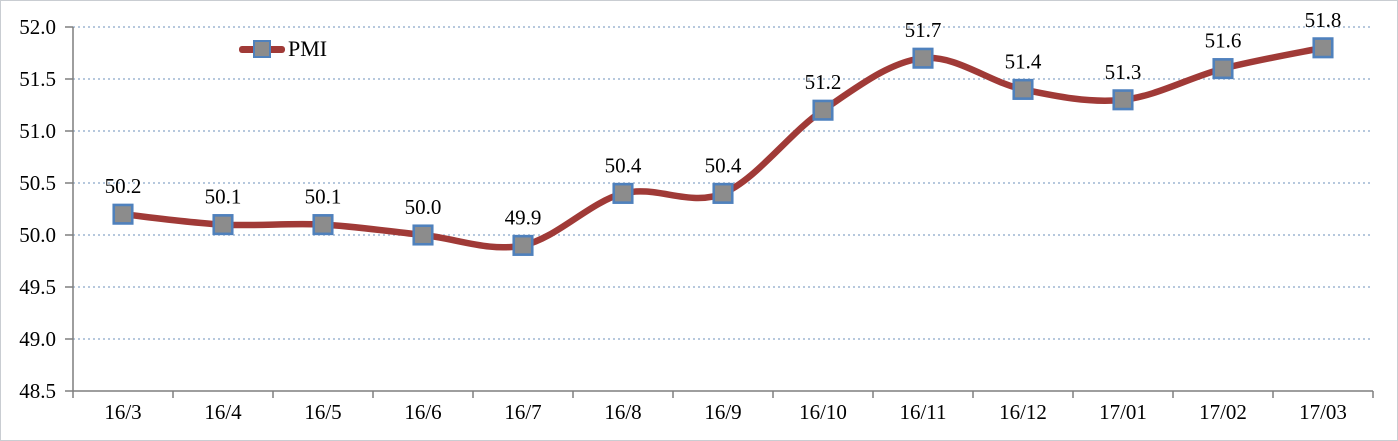 The width and height of the screenshot is (1398, 441). What do you see at coordinates (37, 183) in the screenshot?
I see `y-tick-label: 50.5` at bounding box center [37, 183].